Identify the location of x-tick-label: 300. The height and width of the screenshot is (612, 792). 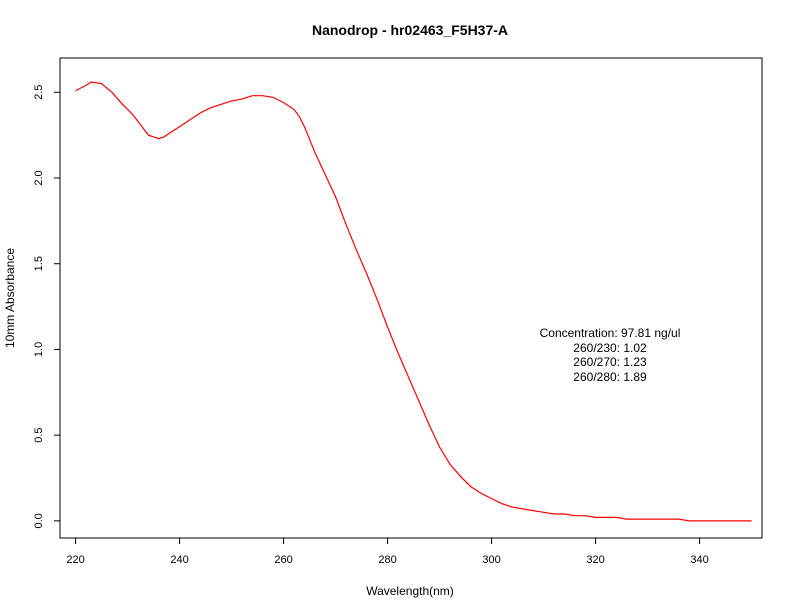
(491, 560).